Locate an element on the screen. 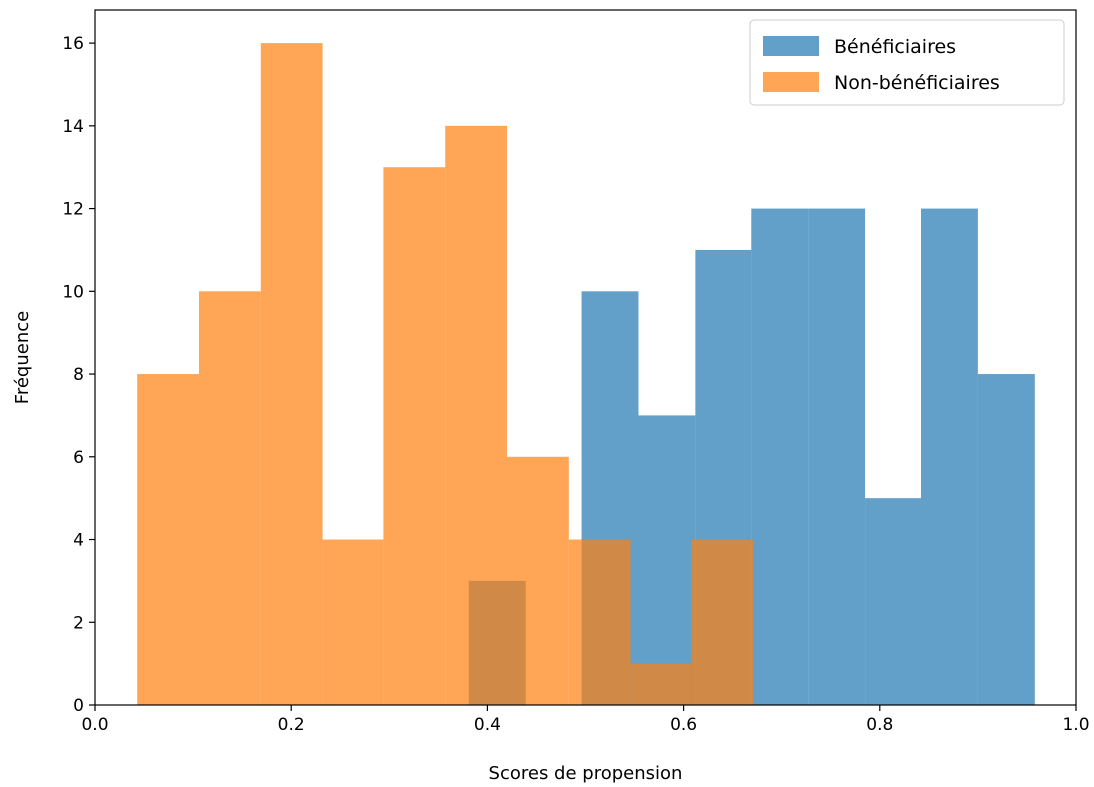 This screenshot has width=1094, height=787. y-tick-label: 4 is located at coordinates (78, 541).